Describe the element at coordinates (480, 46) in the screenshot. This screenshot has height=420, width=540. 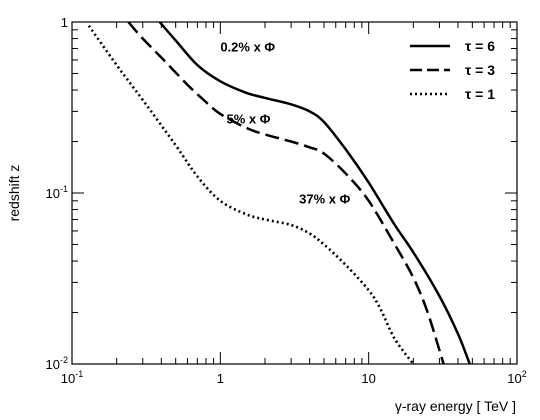
I see `legend-label: τ = 6` at that location.